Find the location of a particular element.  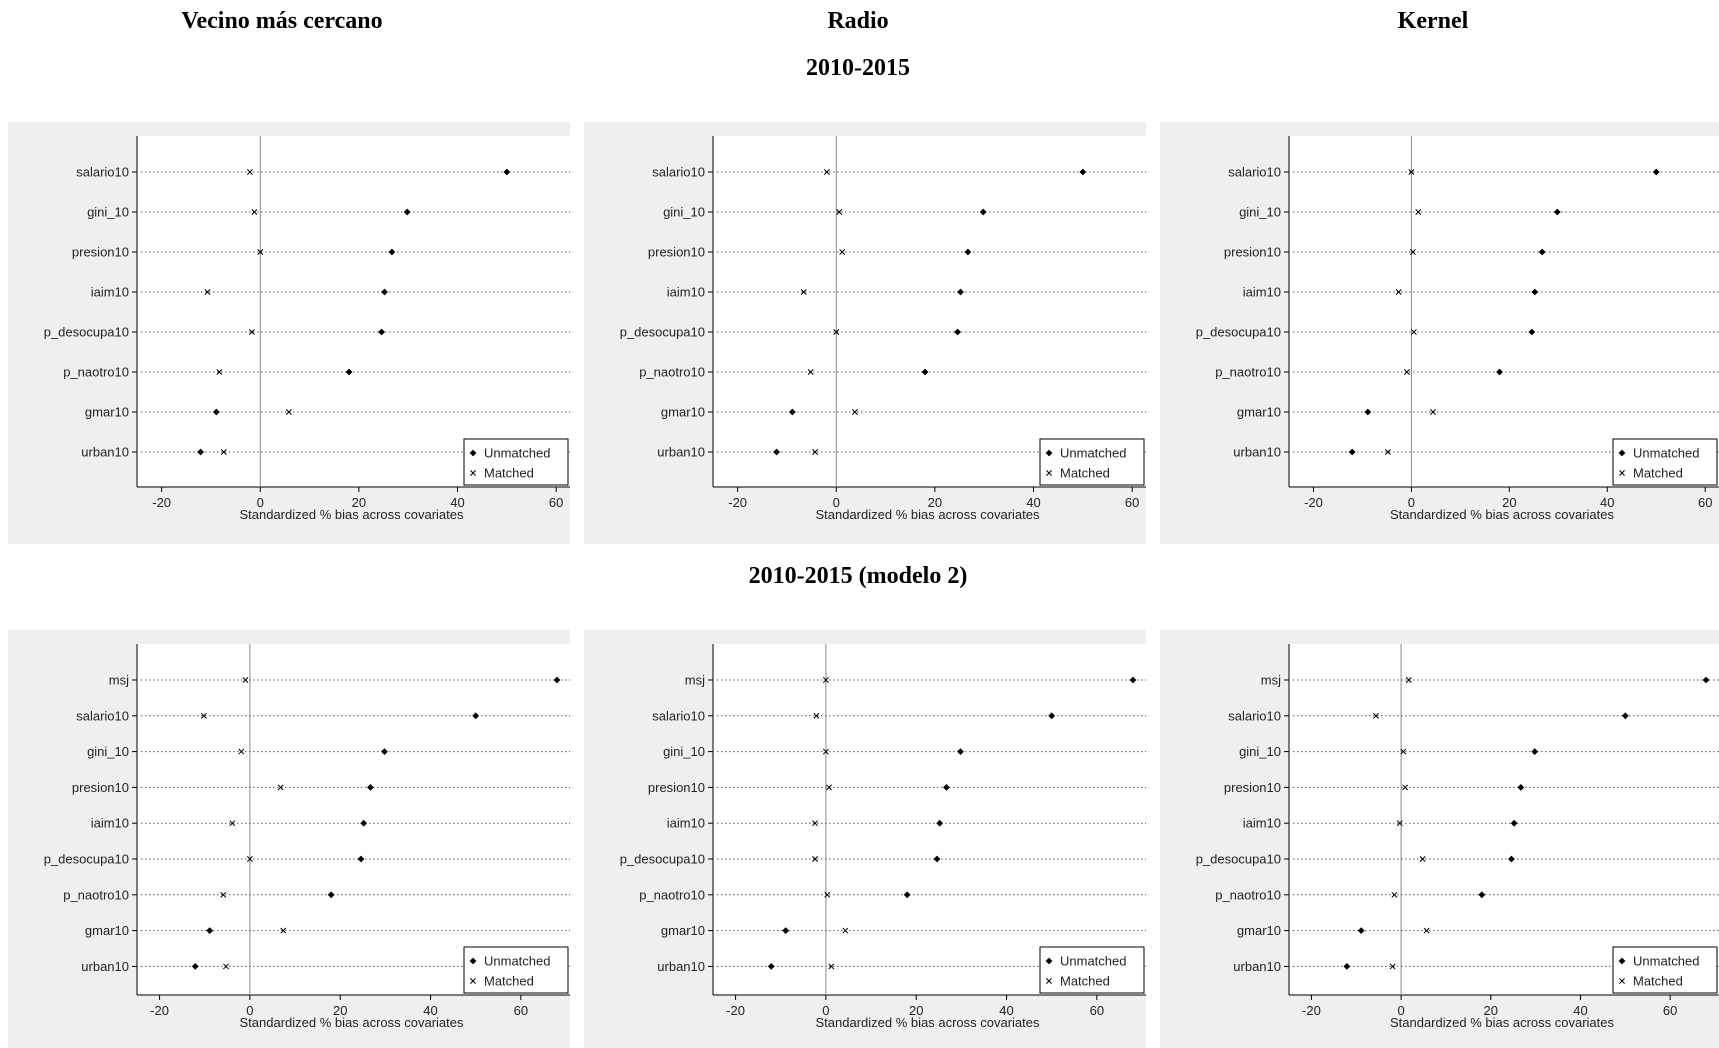

y-tick-label: msj is located at coordinates (1271, 680).